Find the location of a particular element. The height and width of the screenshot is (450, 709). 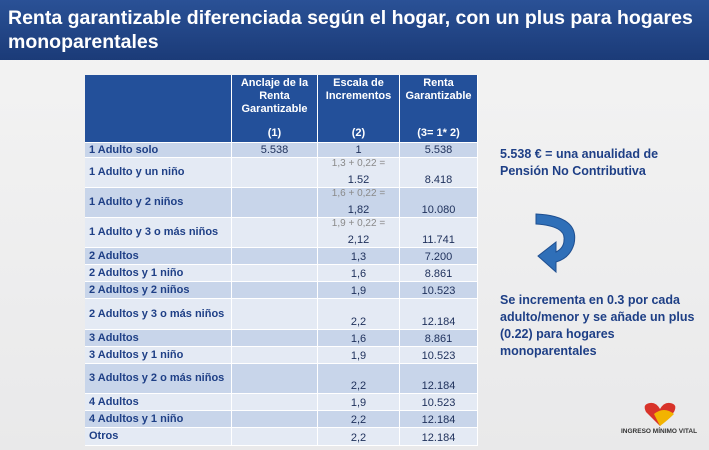

header-note: (1) is located at coordinates (274, 133).